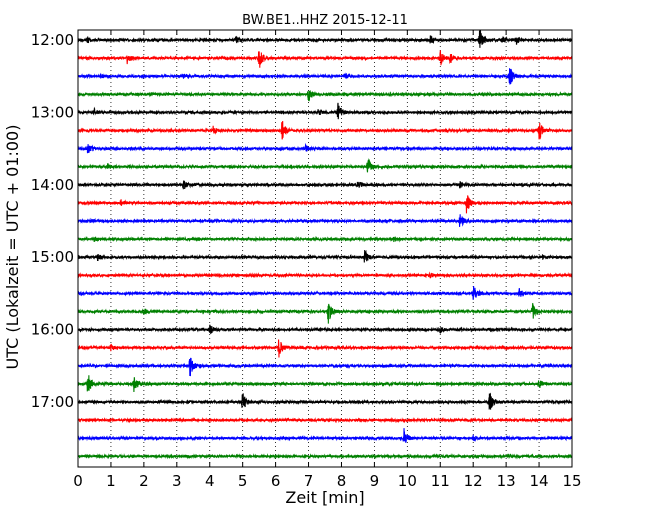 The image size is (650, 520). Describe the element at coordinates (144, 481) in the screenshot. I see `x-tick-label: 2` at that location.